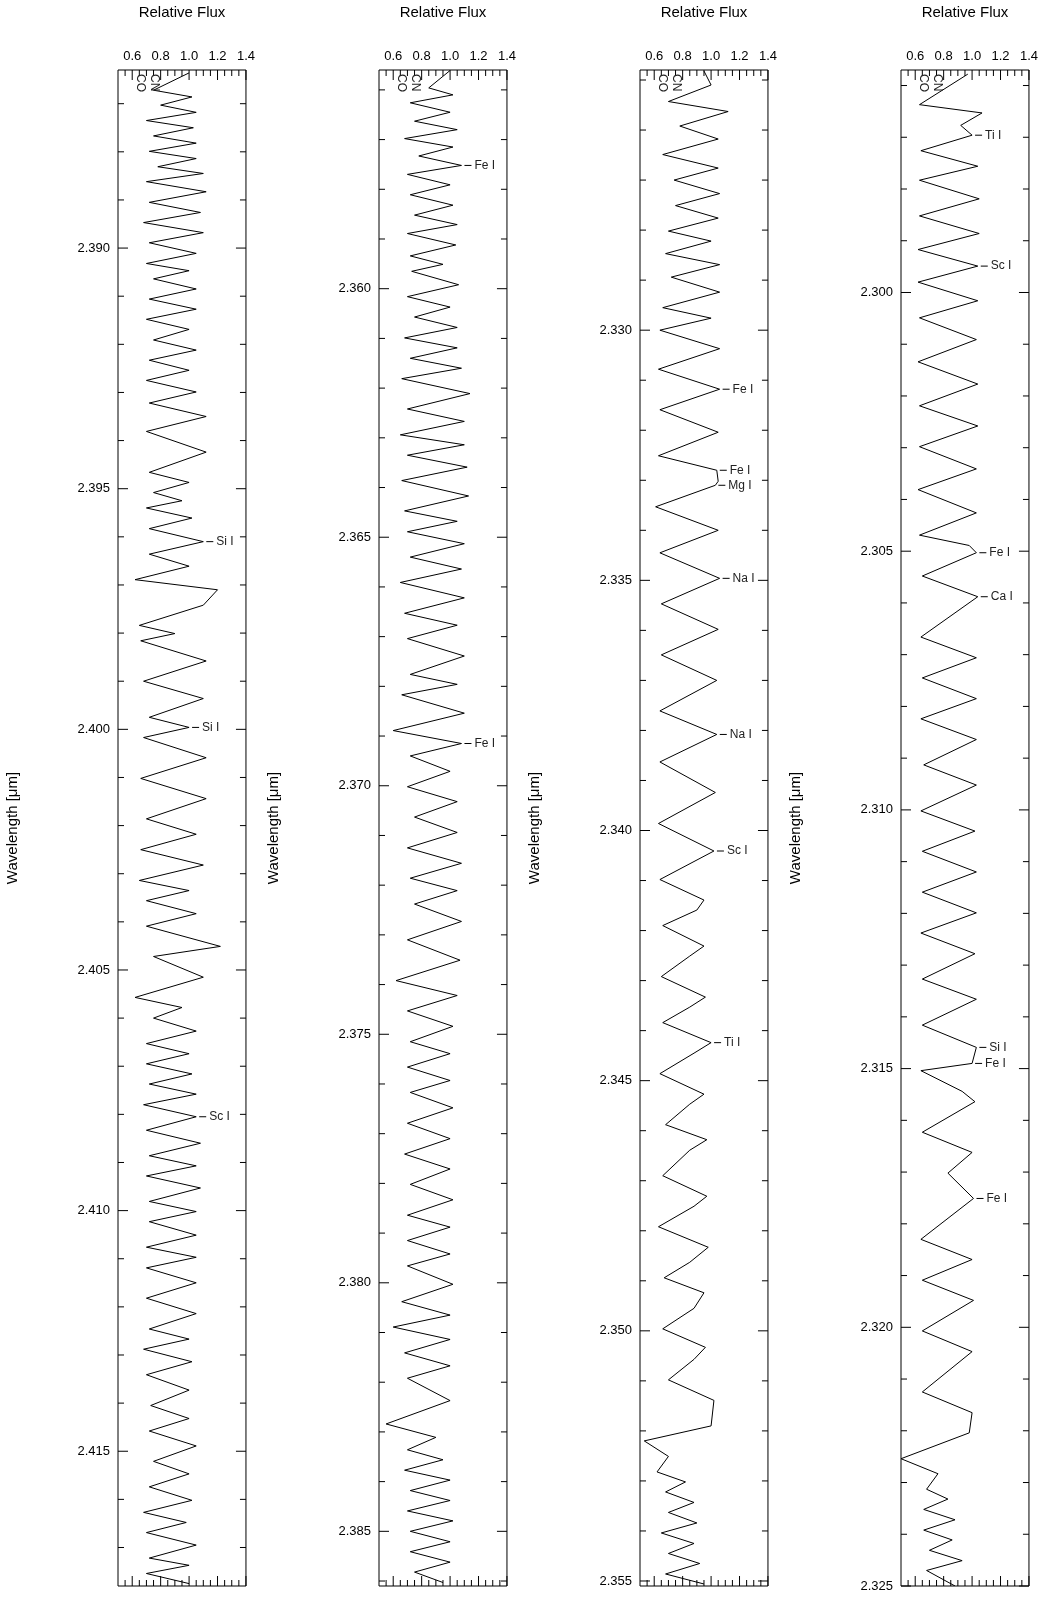 This screenshot has height=1604, width=1045. I want to click on y-tick-label: 2.390, so click(93, 247).